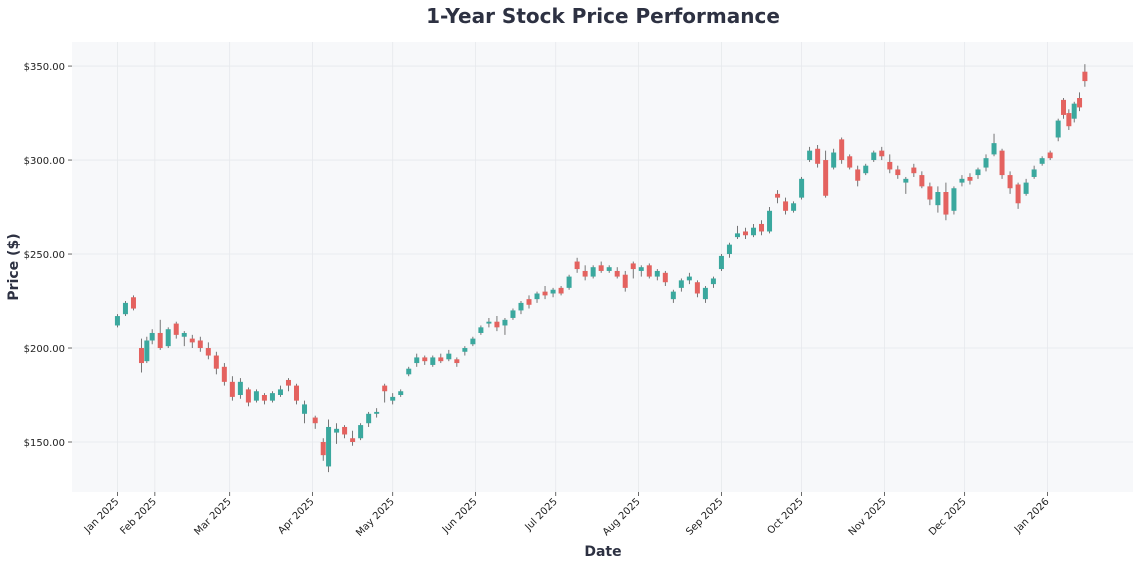 Image resolution: width=1140 pixels, height=570 pixels. I want to click on x-tick-label: Oct 2025, so click(785, 516).